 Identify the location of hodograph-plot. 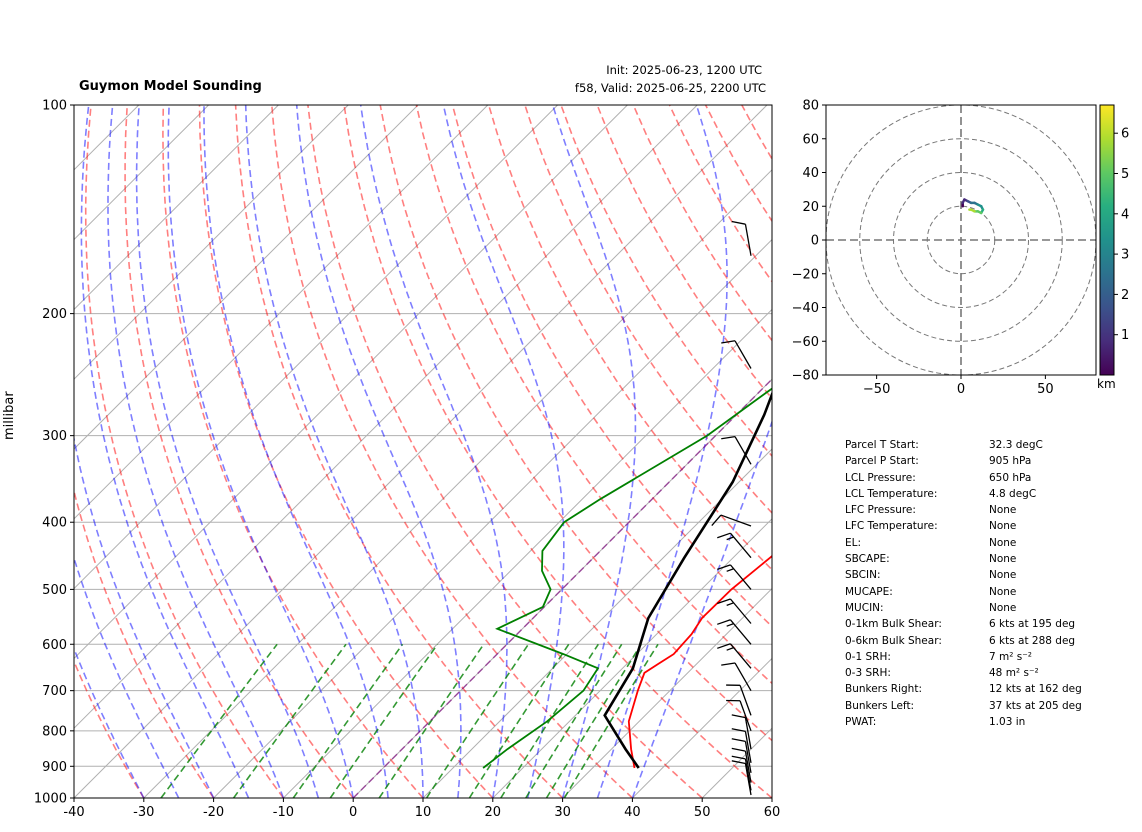
(961, 240).